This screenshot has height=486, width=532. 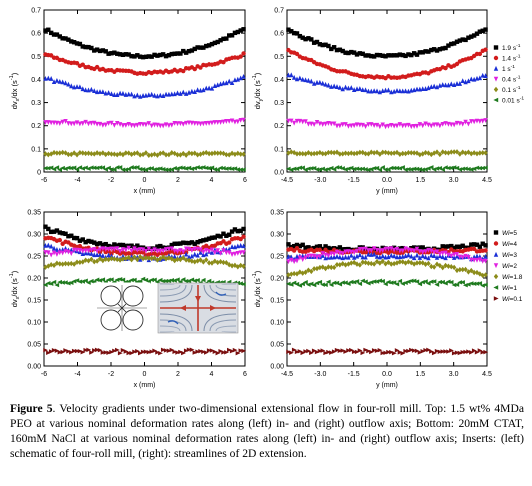 What do you see at coordinates (277, 257) in the screenshot?
I see `y-tick-label: 0.25` at bounding box center [277, 257].